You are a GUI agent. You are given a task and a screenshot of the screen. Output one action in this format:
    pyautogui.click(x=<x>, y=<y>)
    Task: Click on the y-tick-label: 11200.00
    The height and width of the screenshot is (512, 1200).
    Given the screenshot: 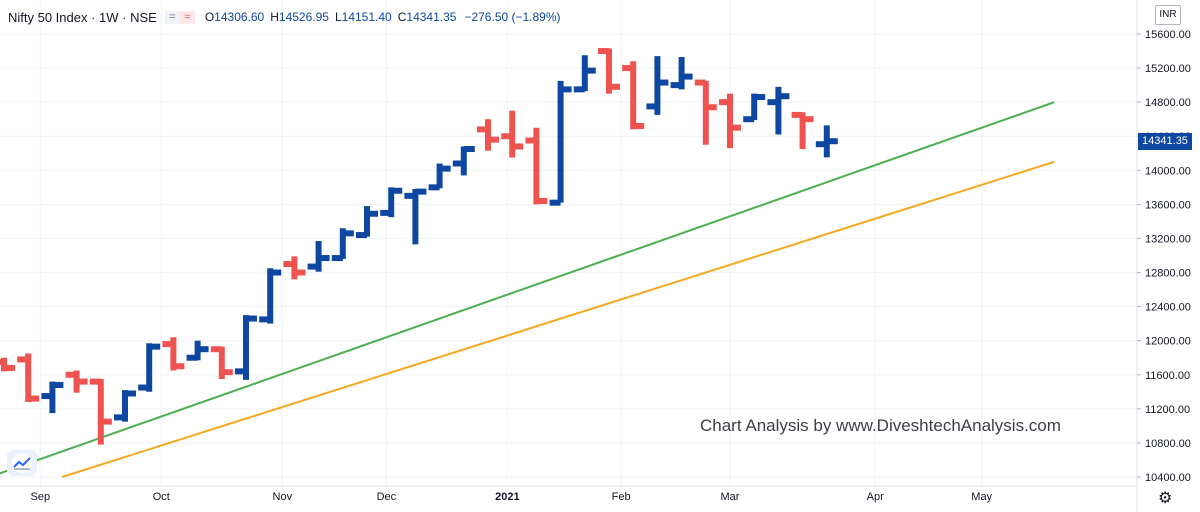 What is the action you would take?
    pyautogui.click(x=1167, y=410)
    